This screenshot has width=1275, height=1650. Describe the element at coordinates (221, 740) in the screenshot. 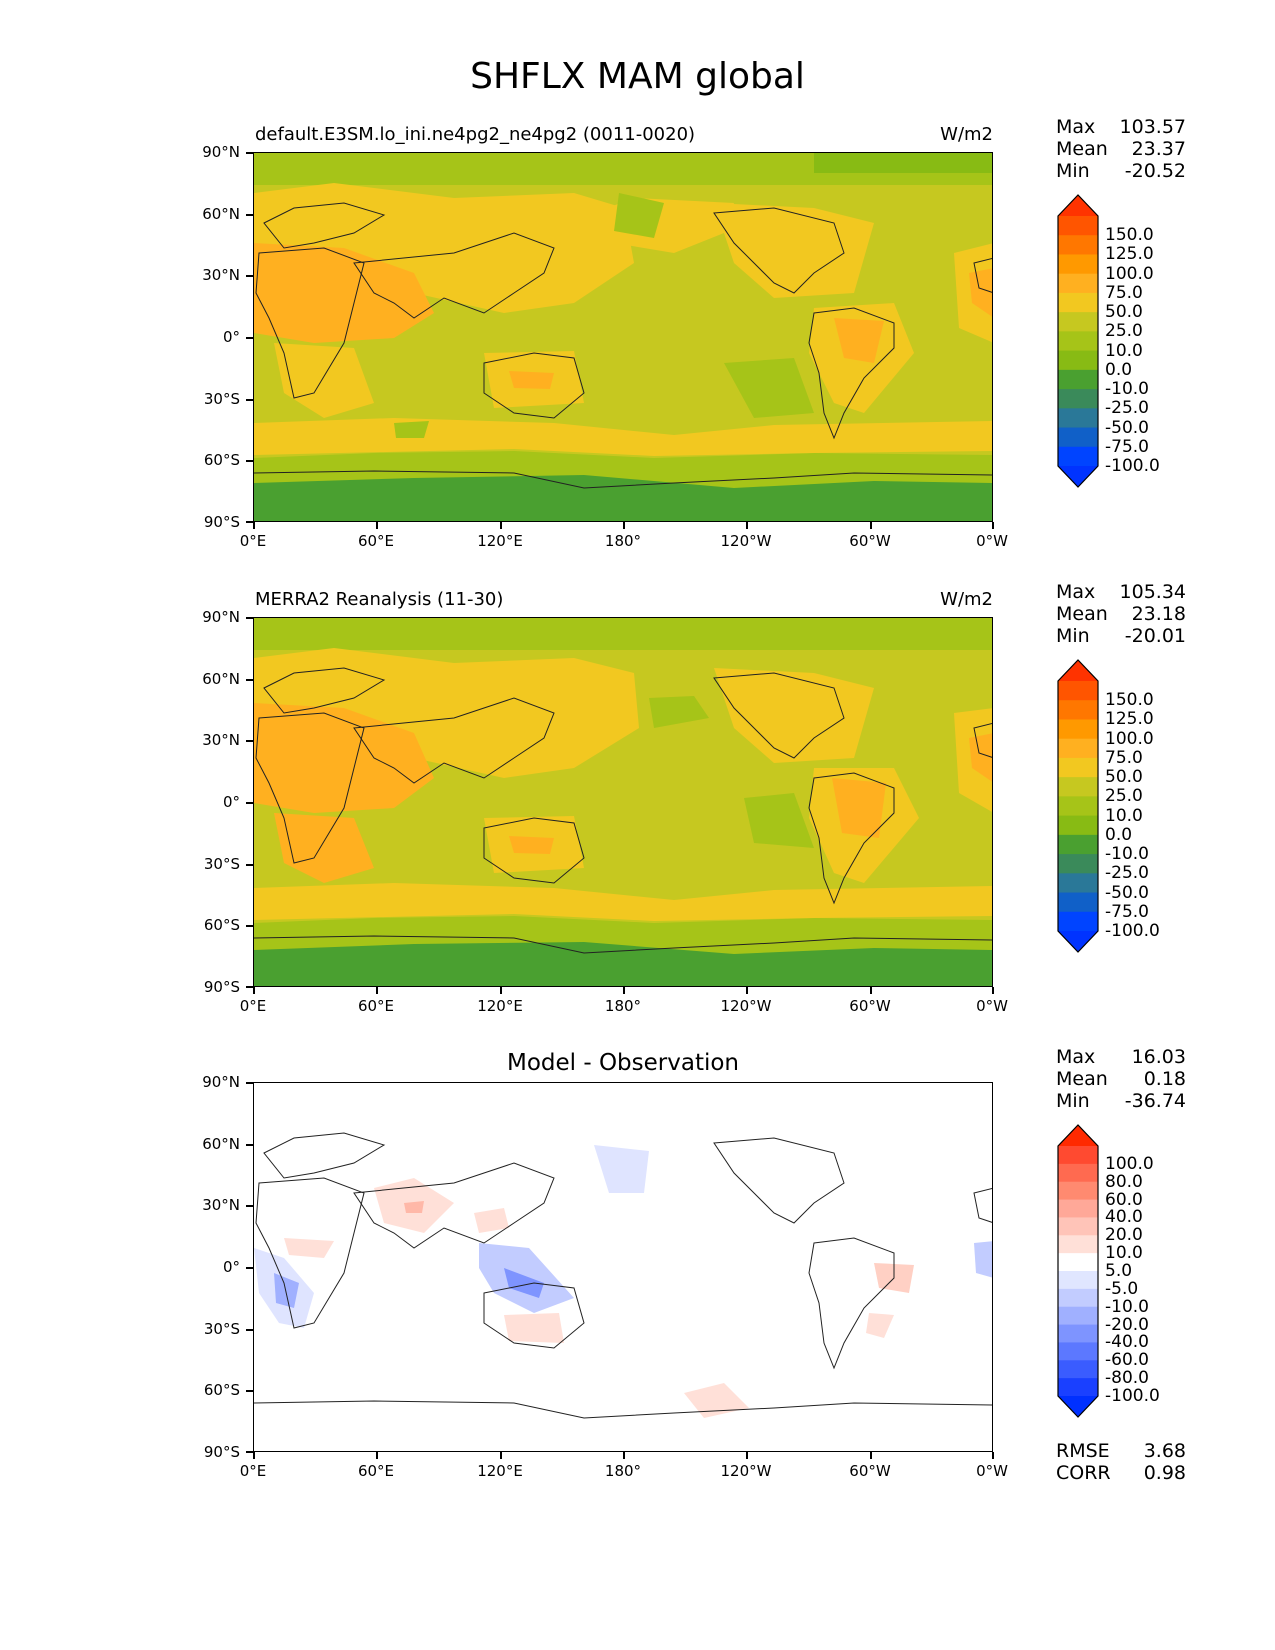

I see `lat-label: 30°N` at that location.